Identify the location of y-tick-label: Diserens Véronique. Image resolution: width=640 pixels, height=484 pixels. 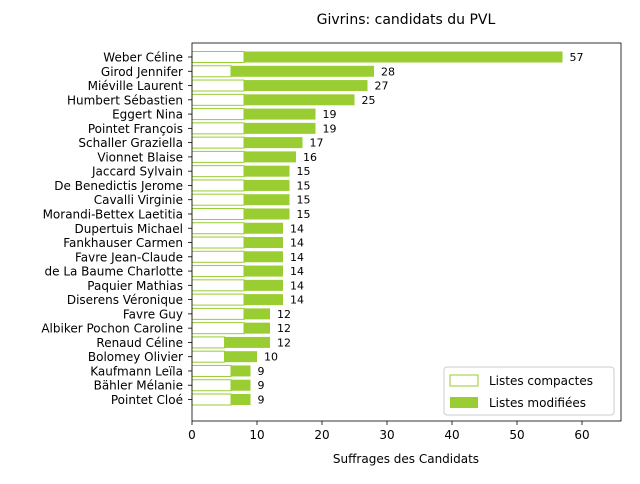
(125, 300).